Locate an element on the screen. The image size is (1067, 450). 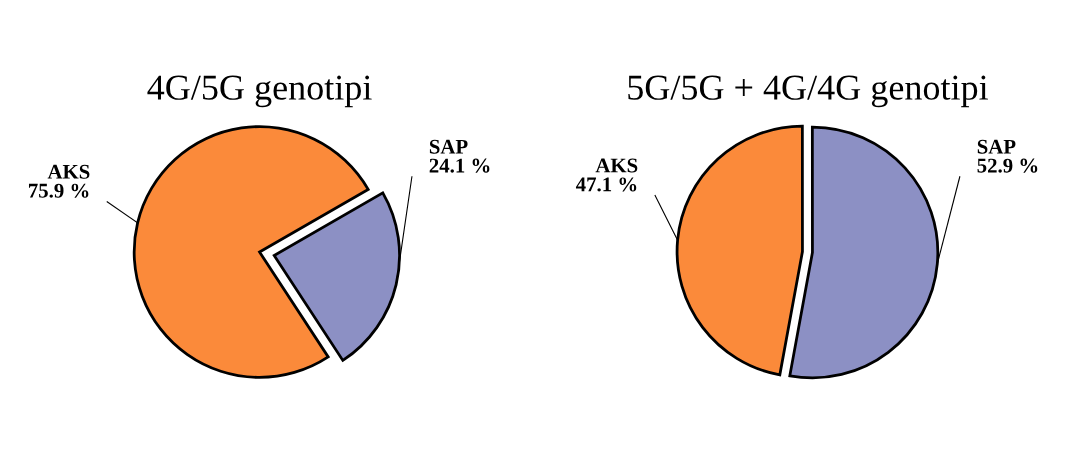
data-label: 75.9 % is located at coordinates (58, 190).